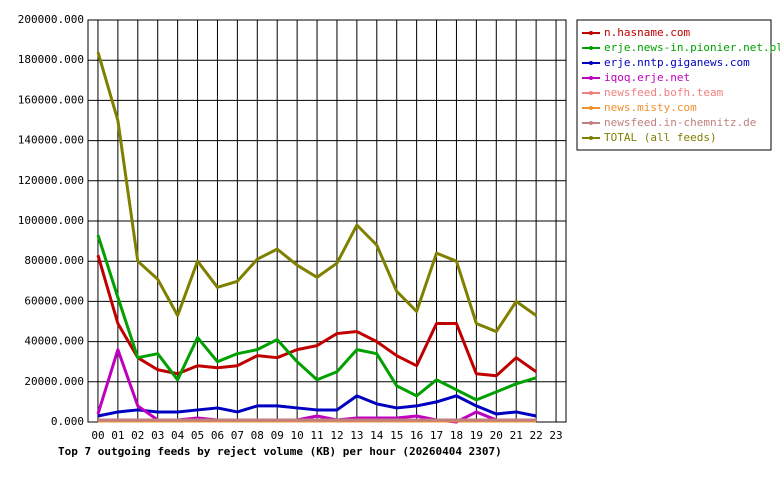 The width and height of the screenshot is (780, 480). What do you see at coordinates (157, 435) in the screenshot?
I see `x-tick-label: 03` at bounding box center [157, 435].